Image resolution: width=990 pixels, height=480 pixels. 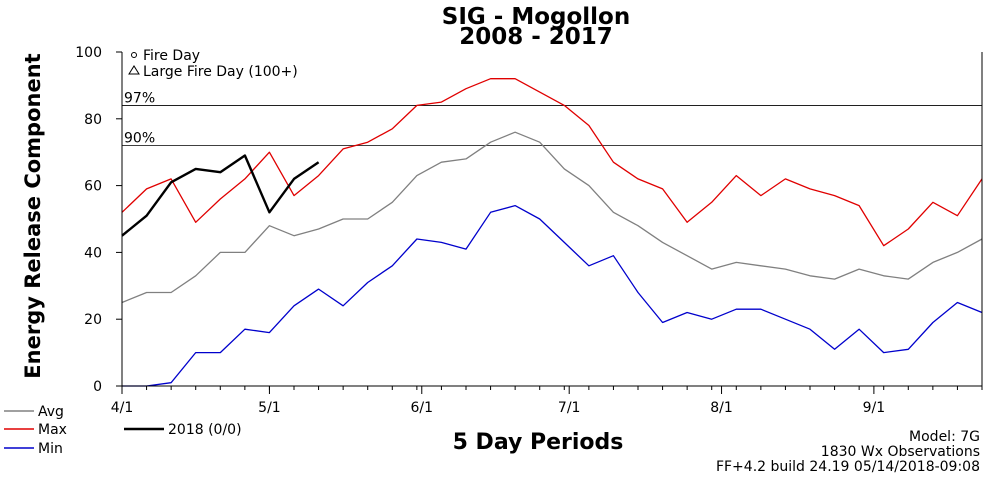 I want to click on legend-max-label: Max, so click(x=52, y=430).